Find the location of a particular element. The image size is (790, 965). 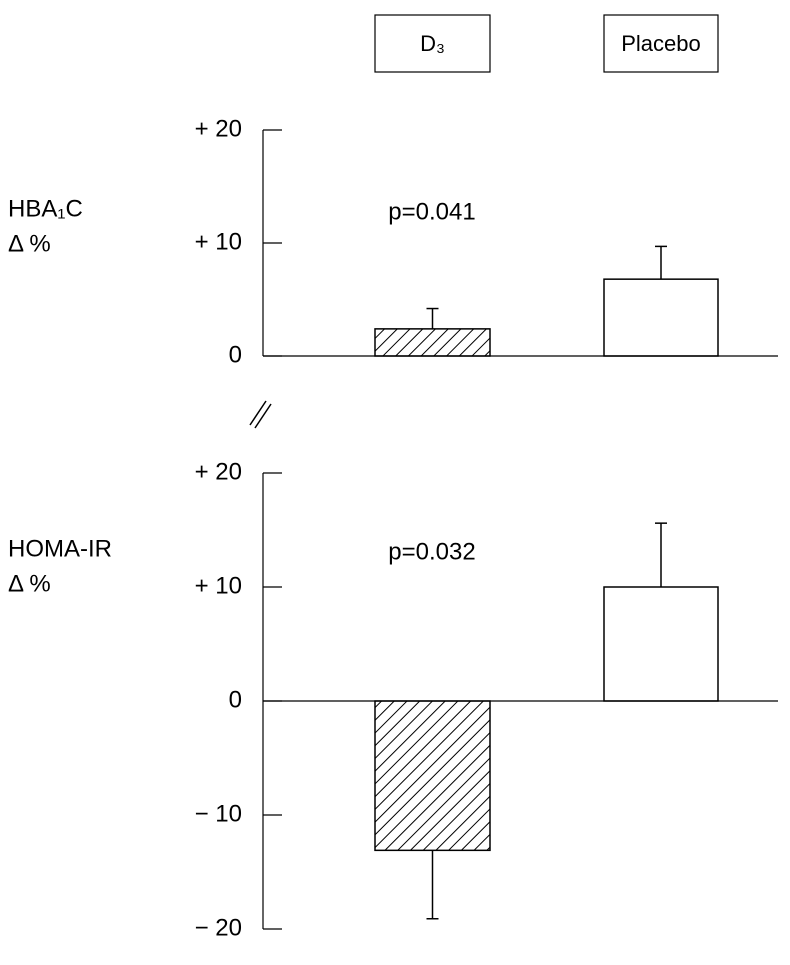

annotation: p=0.041 is located at coordinates (431, 211).